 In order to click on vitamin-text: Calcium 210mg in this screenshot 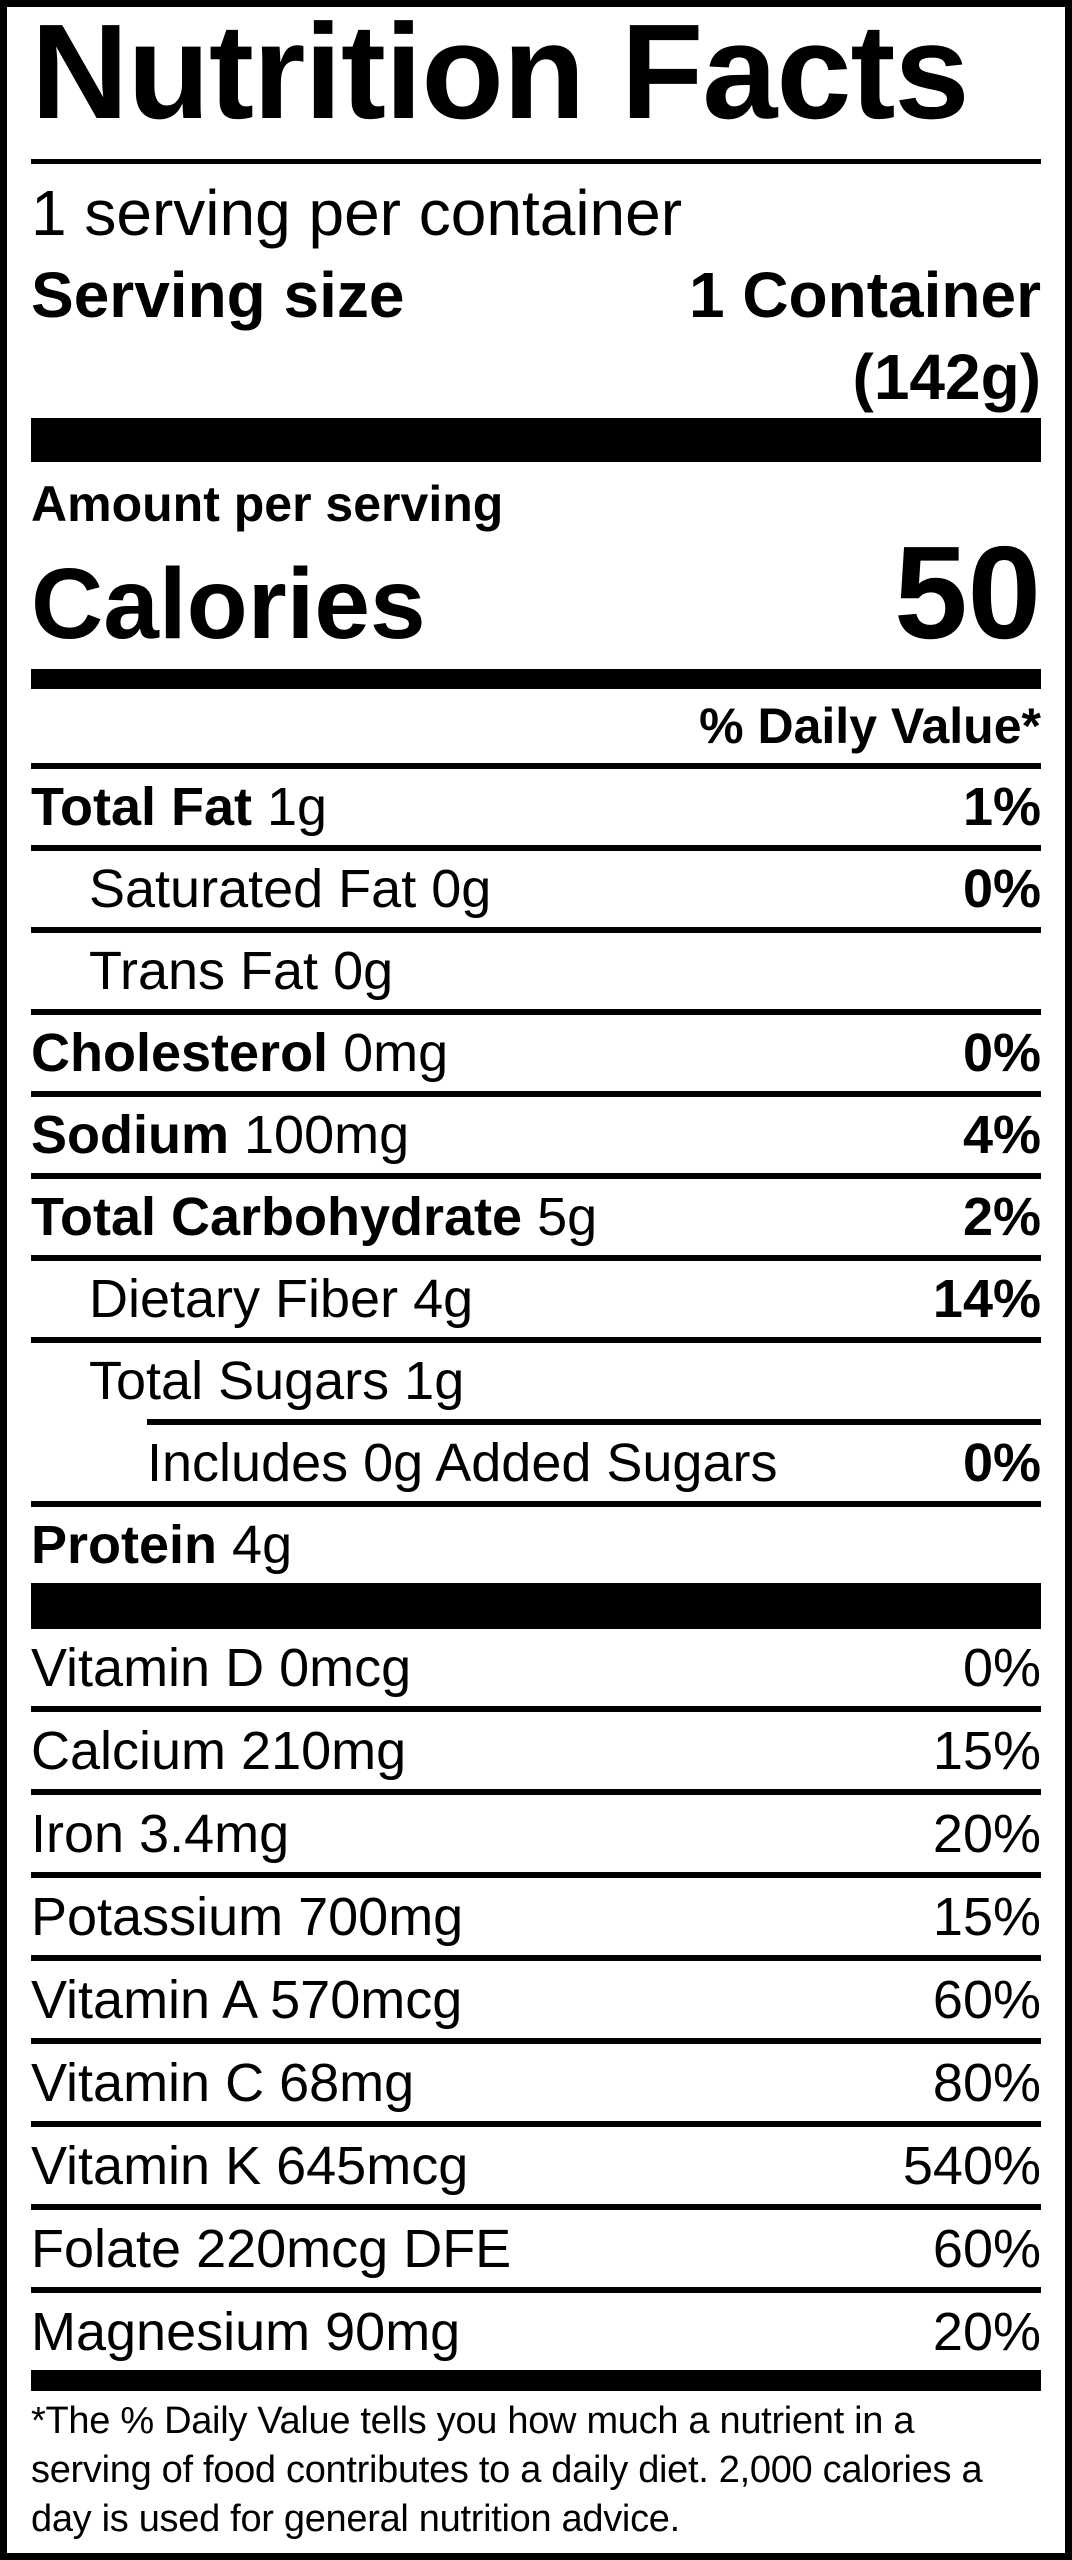, I will do `click(219, 1750)`.